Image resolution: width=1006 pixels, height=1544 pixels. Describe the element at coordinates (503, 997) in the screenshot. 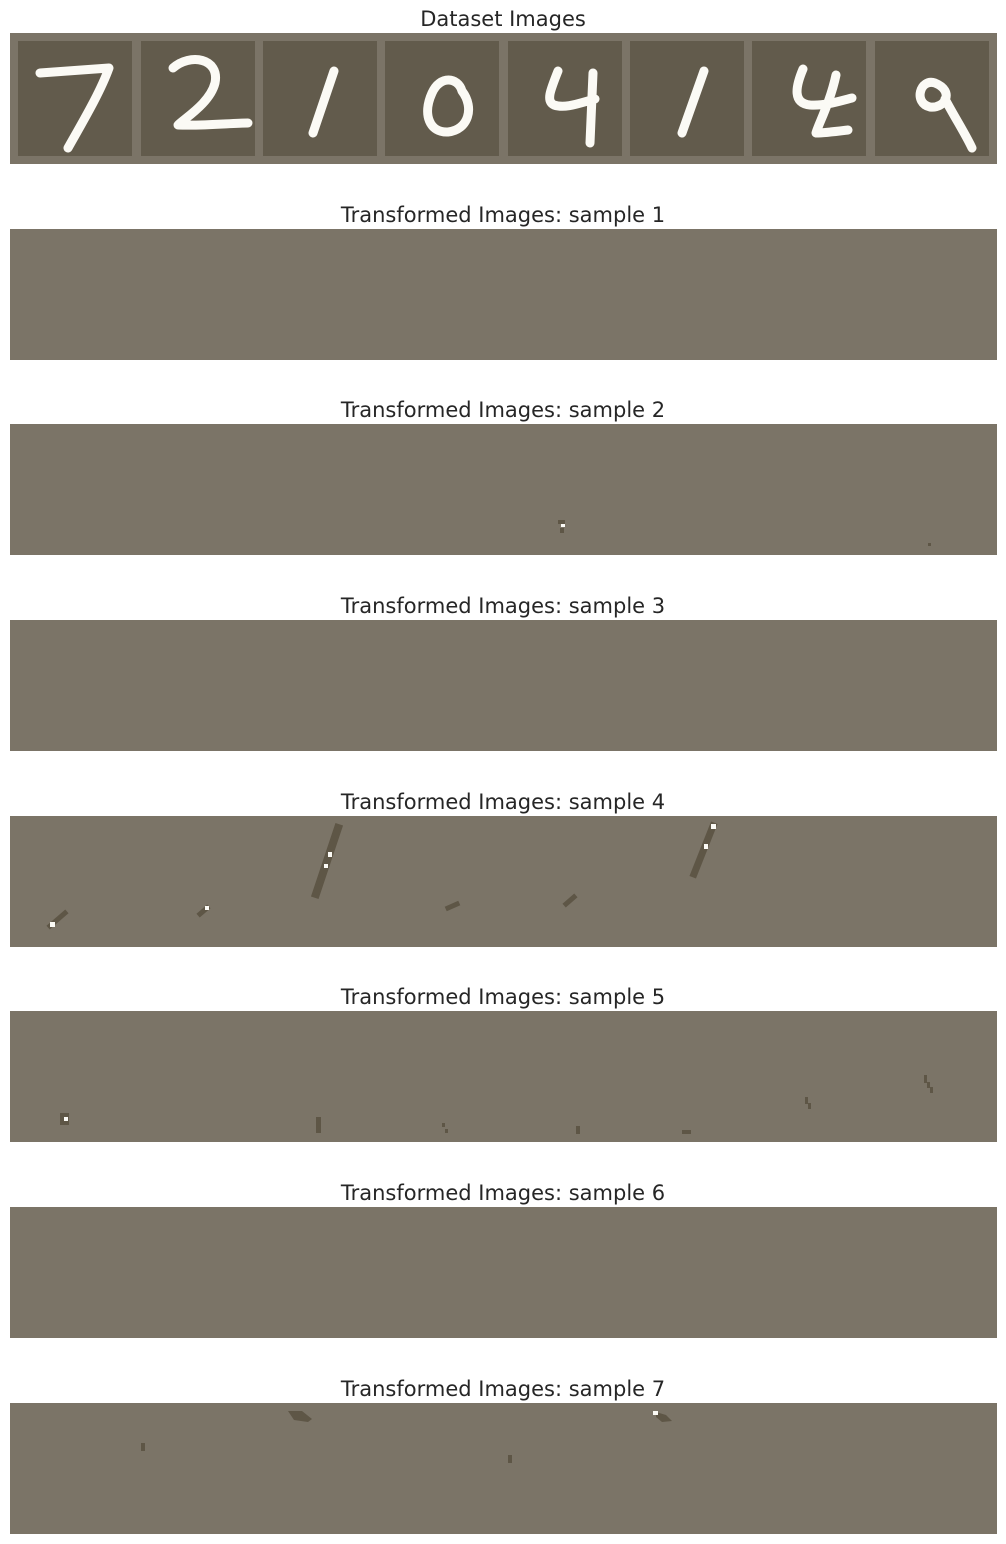

I see `panel-title-sample-5: Transformed Images: sample 5` at that location.